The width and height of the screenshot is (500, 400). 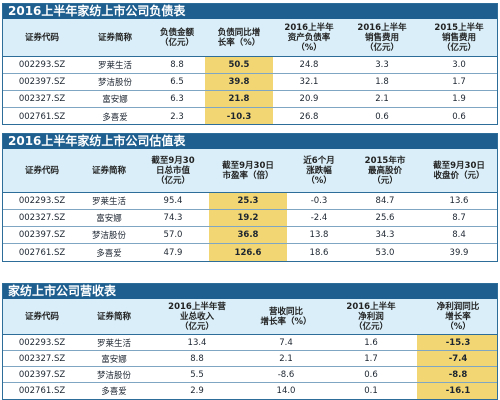 I want to click on column-header: 2015年市 最高股价 （元）, so click(x=385, y=170).